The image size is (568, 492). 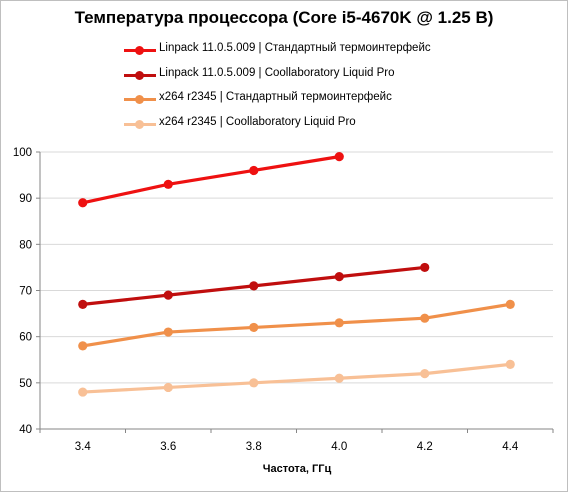 I want to click on x-tick-label: 3.6, so click(x=168, y=447).